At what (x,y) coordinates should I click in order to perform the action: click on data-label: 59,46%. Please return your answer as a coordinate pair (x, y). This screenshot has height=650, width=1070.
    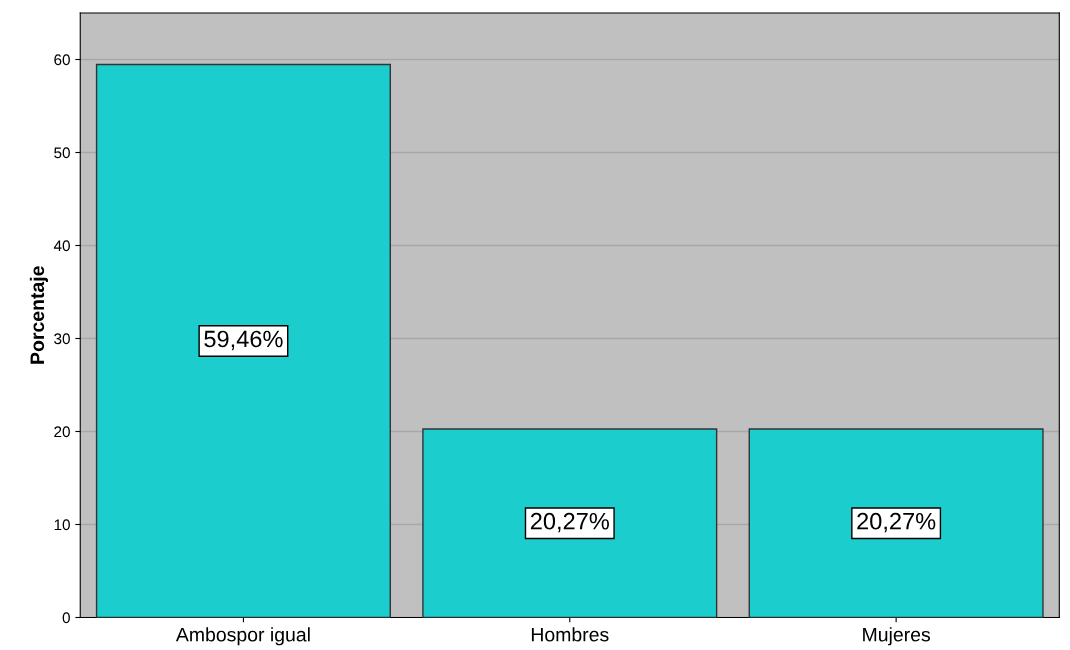
    Looking at the image, I should click on (243, 340).